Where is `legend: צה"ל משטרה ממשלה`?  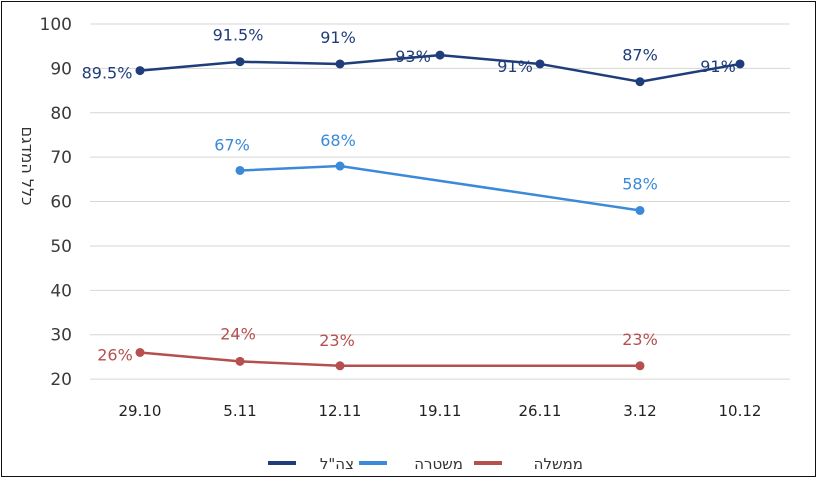
legend: צה"ל משטרה ממשלה is located at coordinates (425, 464).